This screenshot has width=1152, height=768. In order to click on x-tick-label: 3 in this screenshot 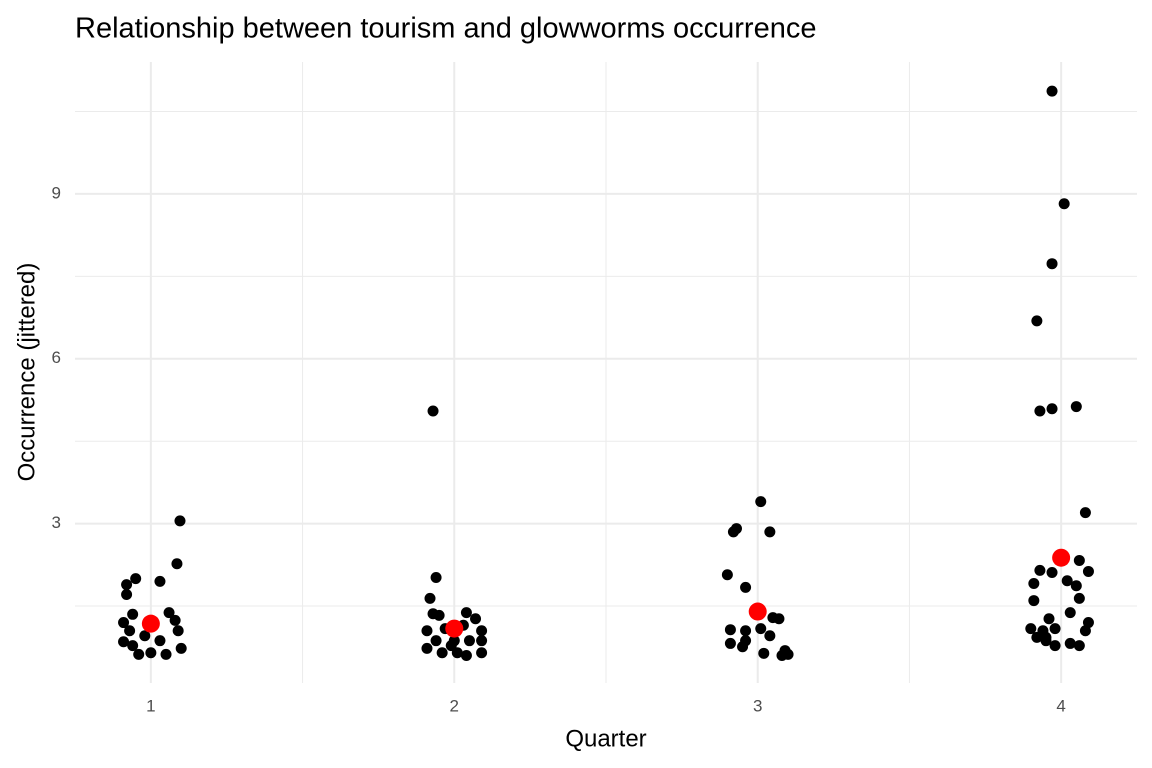, I will do `click(757, 705)`.